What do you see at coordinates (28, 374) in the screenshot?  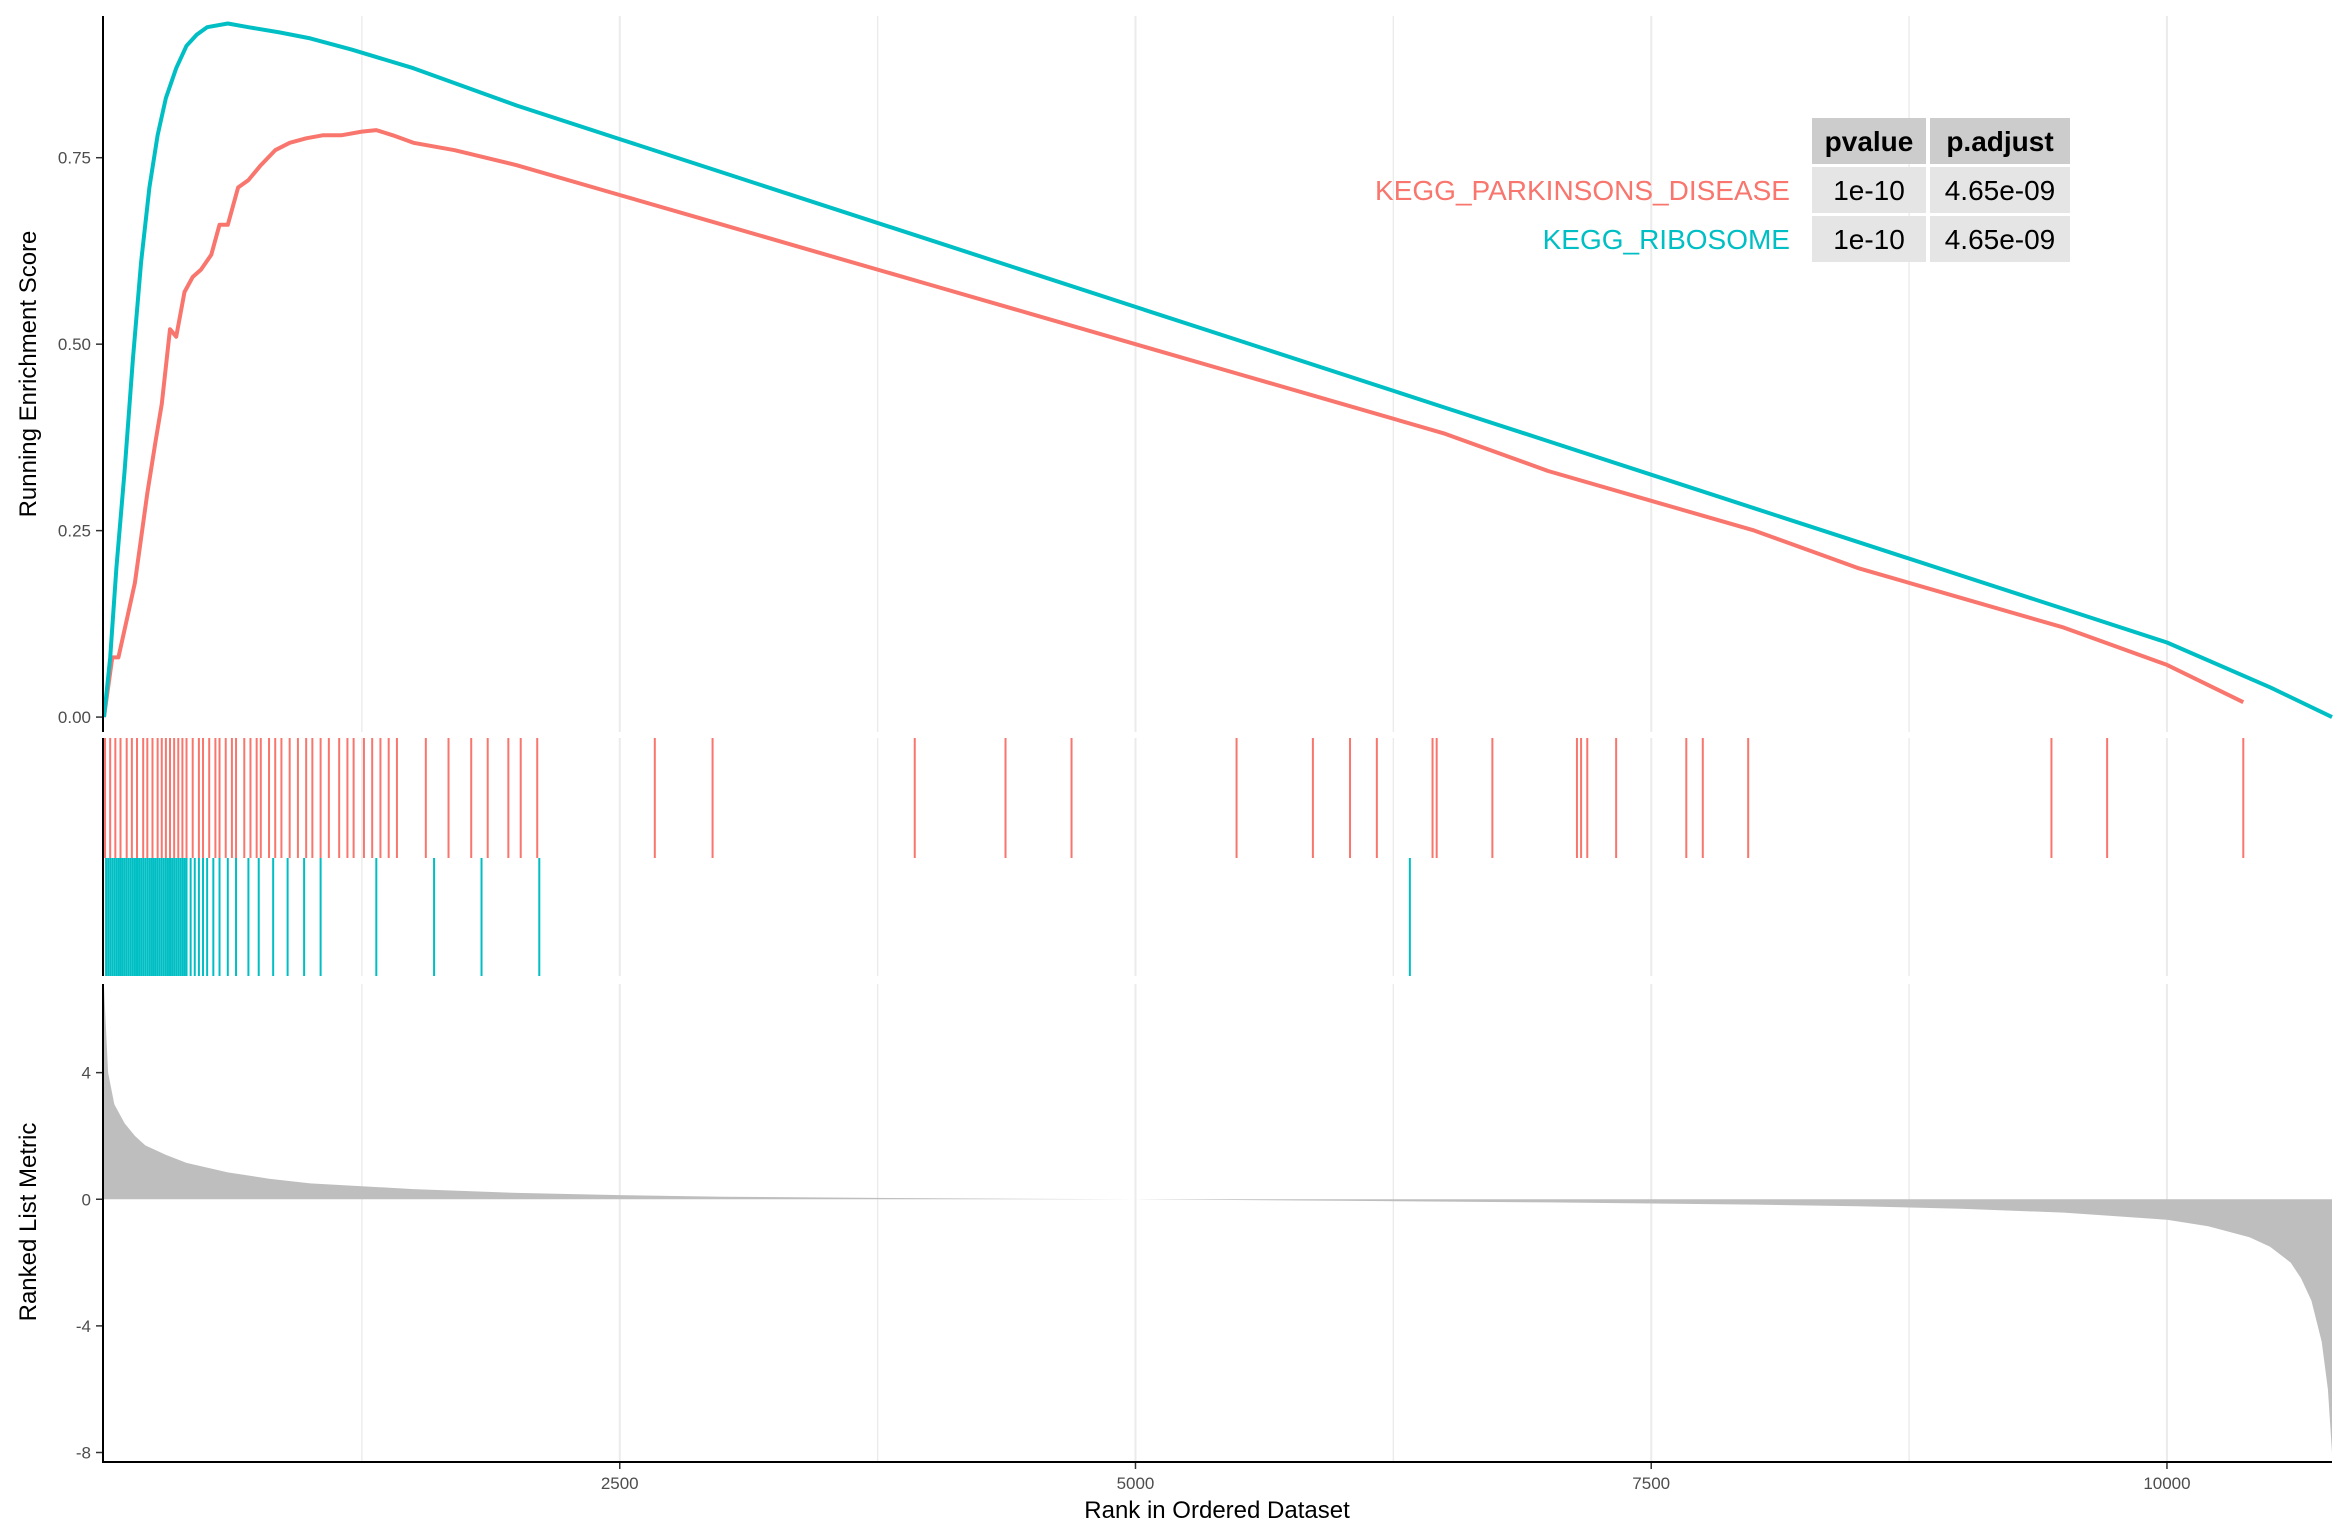 I see `running-score-ylabel: Running Enrichment Score` at bounding box center [28, 374].